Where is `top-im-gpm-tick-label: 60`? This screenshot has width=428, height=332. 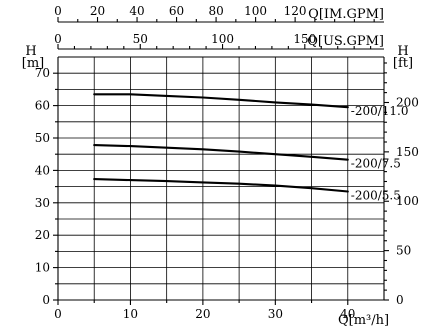
top-im-gpm-tick-label: 60 is located at coordinates (176, 11).